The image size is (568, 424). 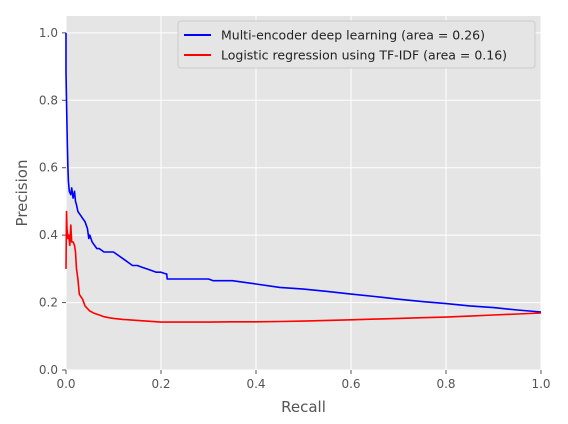 I want to click on x-tick-label: 1.0, so click(x=540, y=384).